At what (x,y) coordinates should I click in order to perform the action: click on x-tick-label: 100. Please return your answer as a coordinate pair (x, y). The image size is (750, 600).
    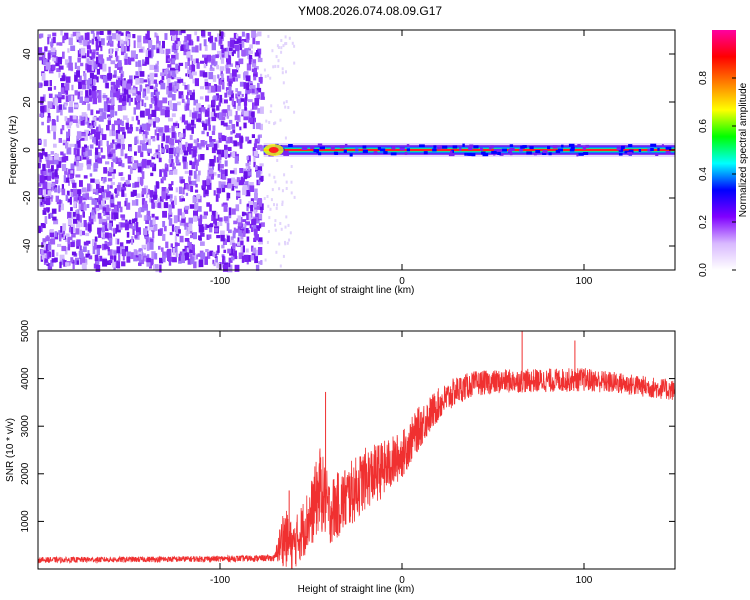
    Looking at the image, I should click on (584, 281).